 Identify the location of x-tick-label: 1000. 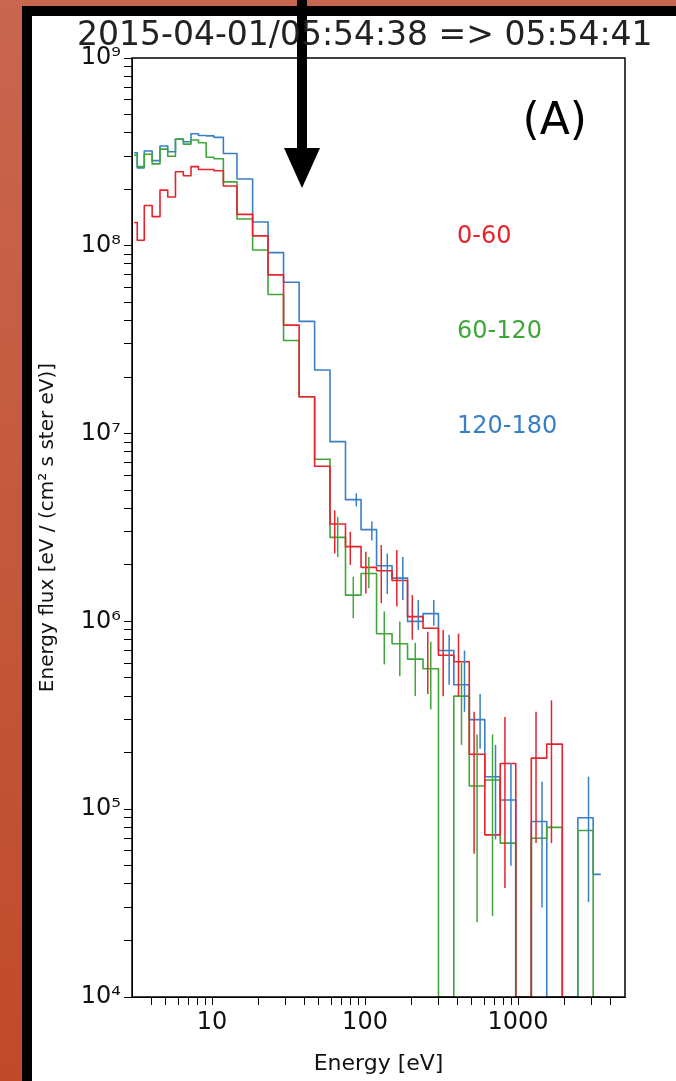
(518, 1020).